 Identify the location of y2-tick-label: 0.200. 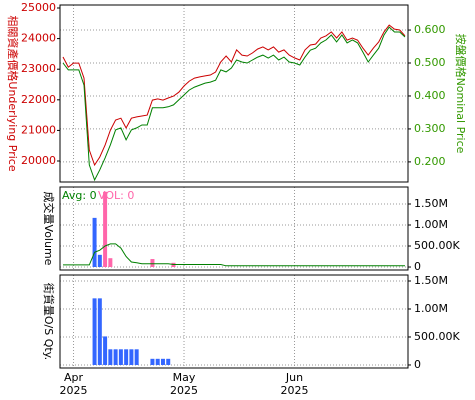
(430, 161).